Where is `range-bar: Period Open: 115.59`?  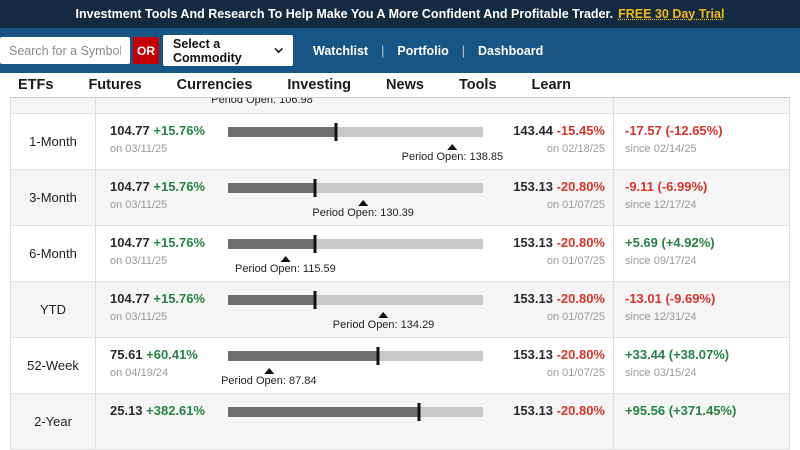 range-bar: Period Open: 115.59 is located at coordinates (355, 253).